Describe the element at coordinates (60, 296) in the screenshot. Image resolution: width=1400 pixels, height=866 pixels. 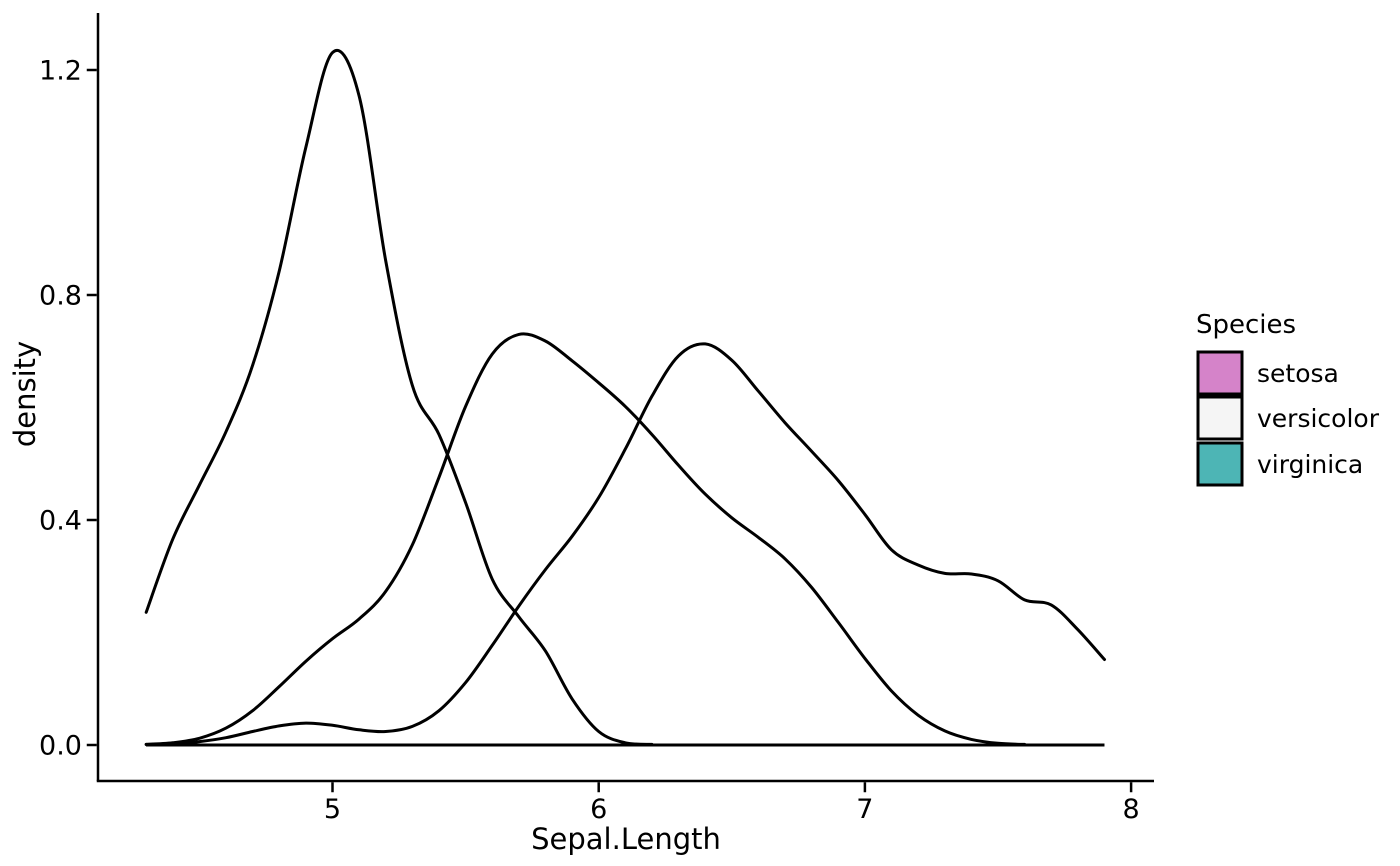
I see `y-axis-tick-label-0.8: 0.8` at that location.